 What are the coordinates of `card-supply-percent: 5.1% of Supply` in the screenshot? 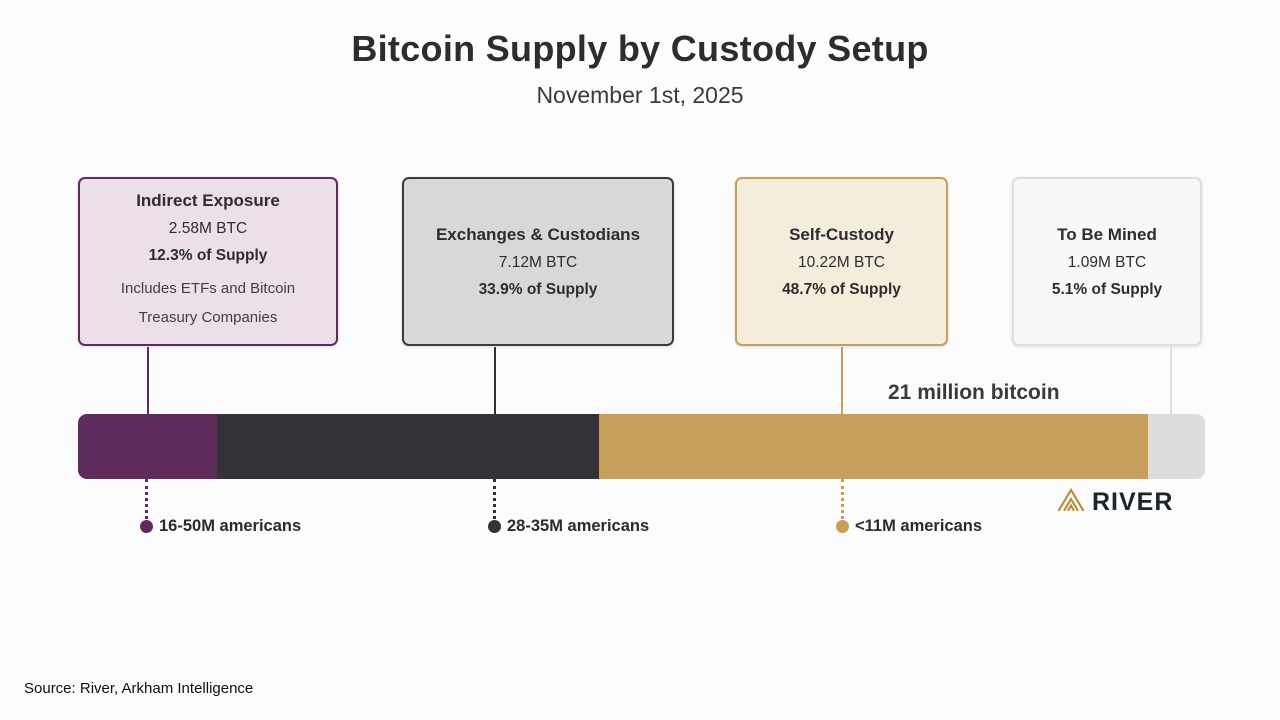 It's located at (1107, 289).